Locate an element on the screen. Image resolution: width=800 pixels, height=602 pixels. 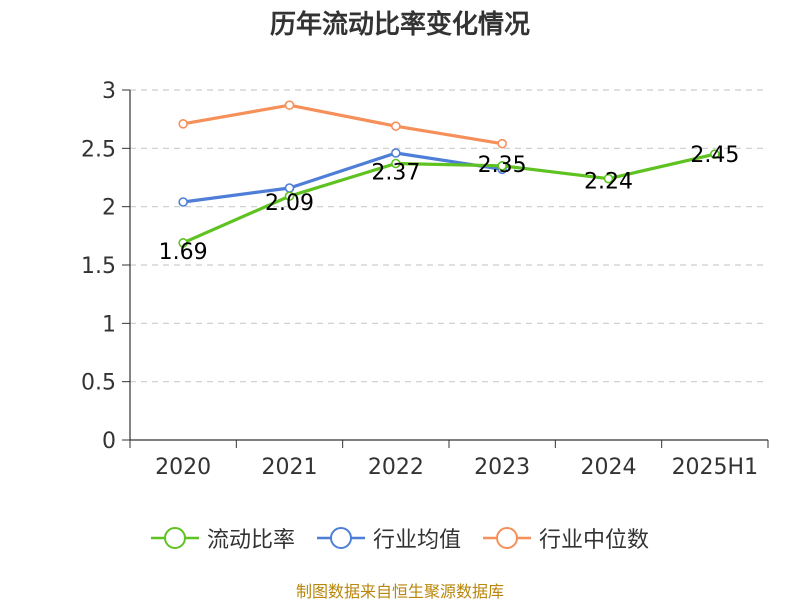
x-tick-label: 2024 is located at coordinates (609, 467).